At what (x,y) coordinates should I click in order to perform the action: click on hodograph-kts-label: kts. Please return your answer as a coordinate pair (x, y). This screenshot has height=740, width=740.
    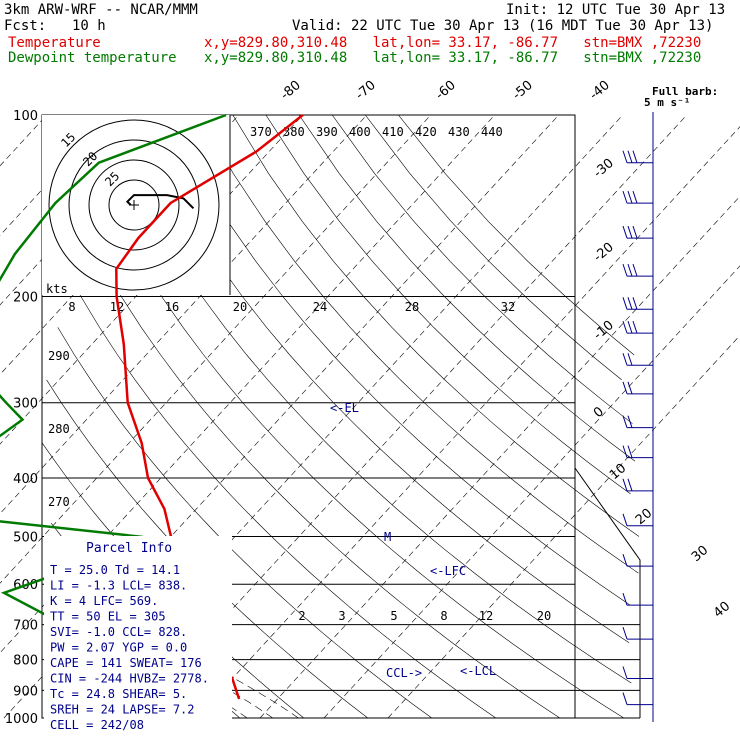
    Looking at the image, I should click on (57, 289).